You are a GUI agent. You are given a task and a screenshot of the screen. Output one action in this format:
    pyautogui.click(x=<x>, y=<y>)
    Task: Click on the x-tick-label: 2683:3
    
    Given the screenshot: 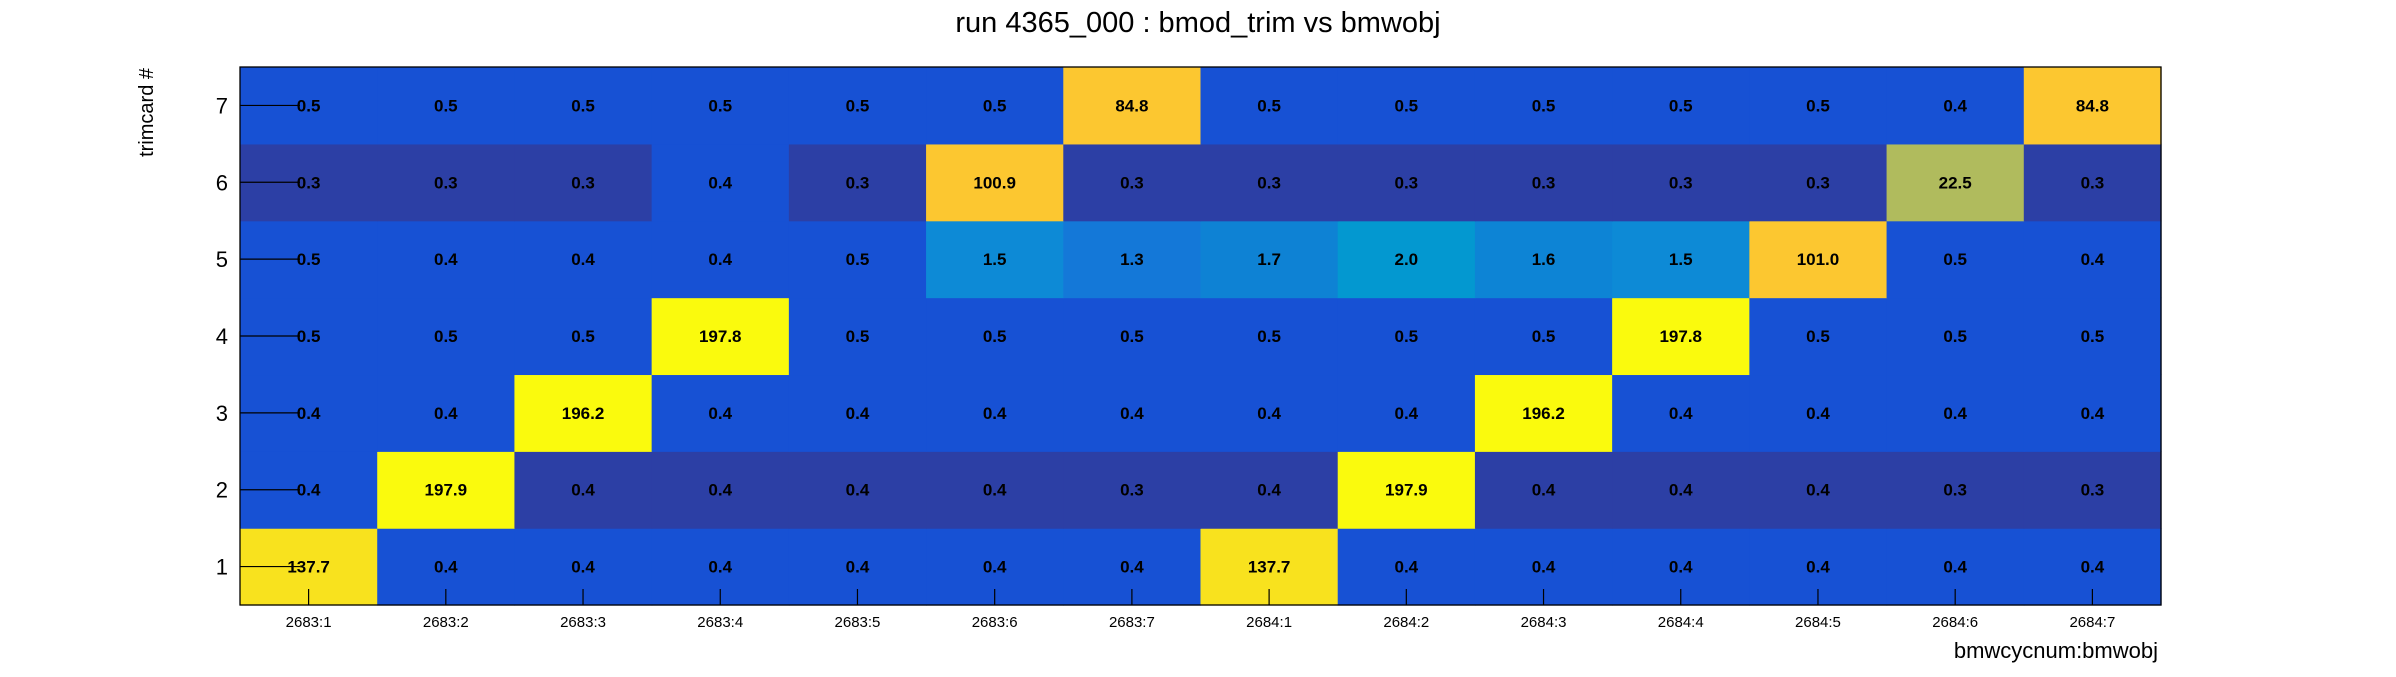 What is the action you would take?
    pyautogui.click(x=583, y=622)
    